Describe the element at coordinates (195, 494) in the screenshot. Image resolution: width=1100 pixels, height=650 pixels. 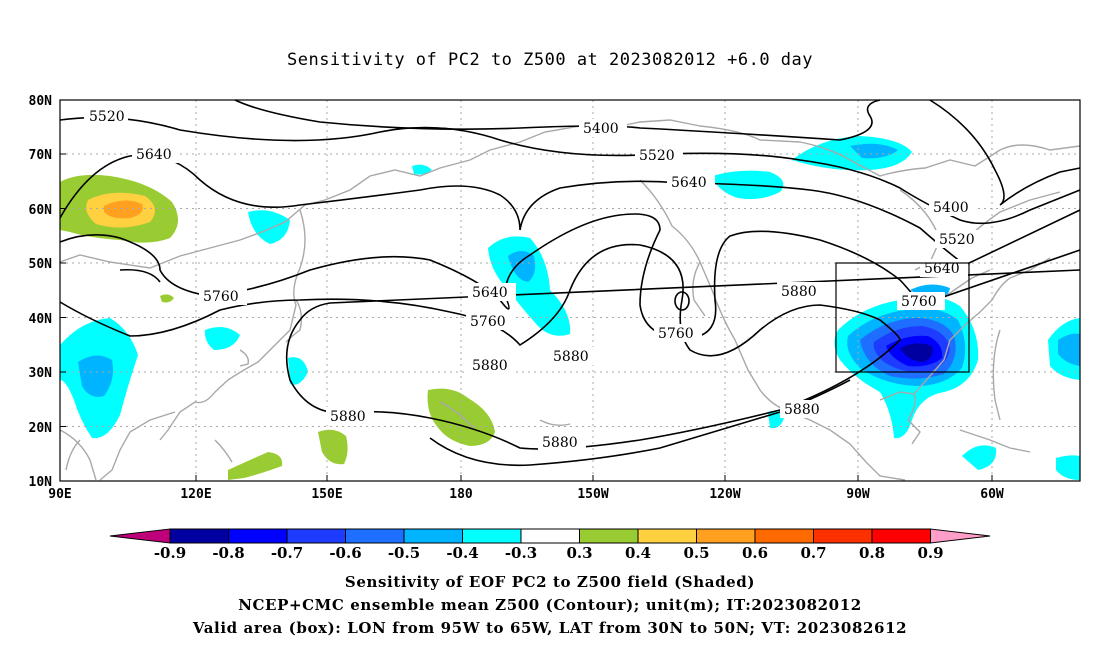
I see `lon-label: 120E` at that location.